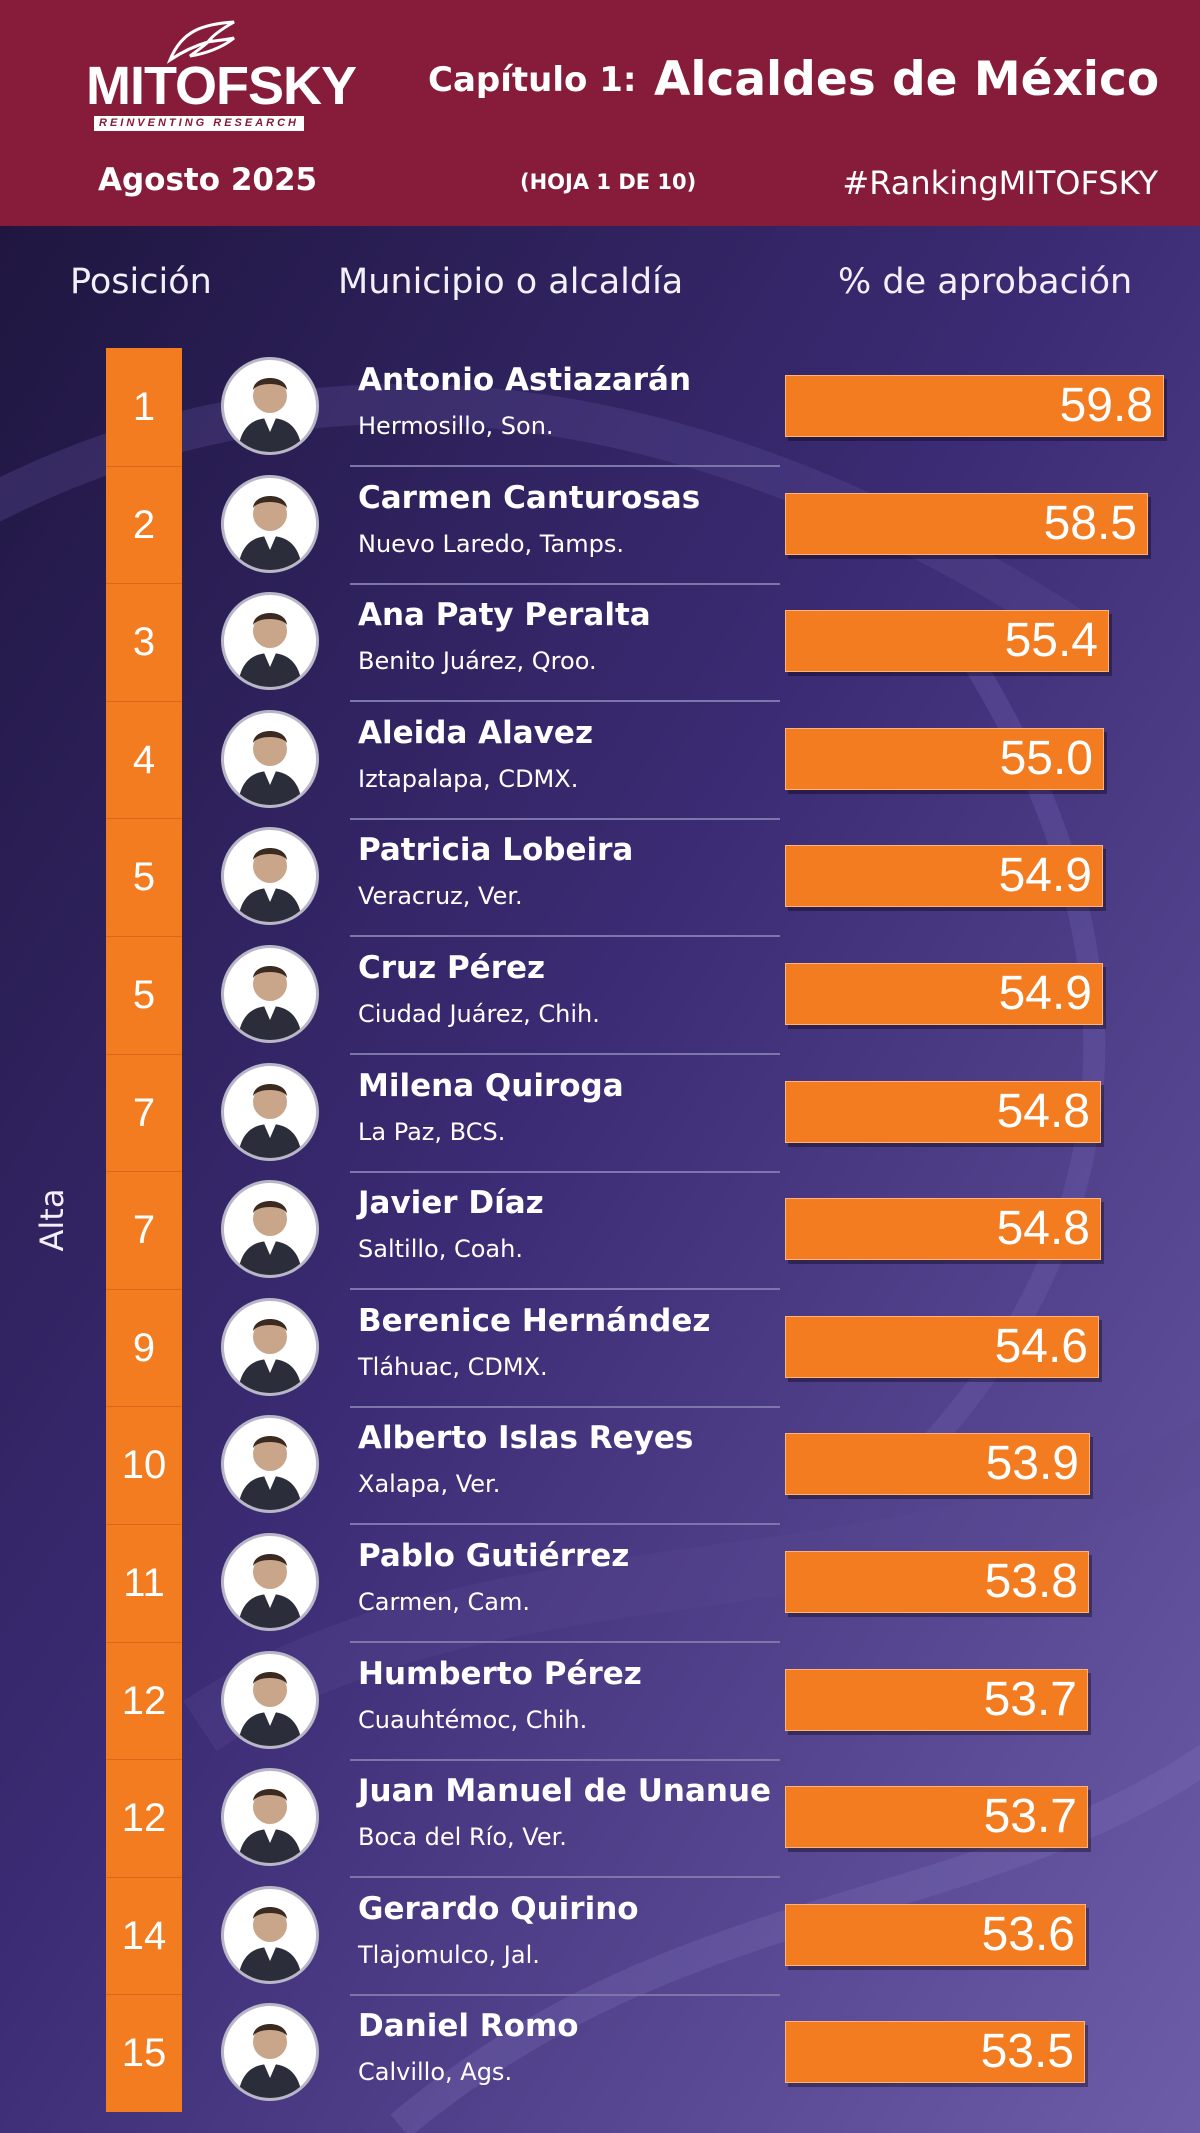  I want to click on municipality-name: Tláhuac, CDMX., so click(453, 1366).